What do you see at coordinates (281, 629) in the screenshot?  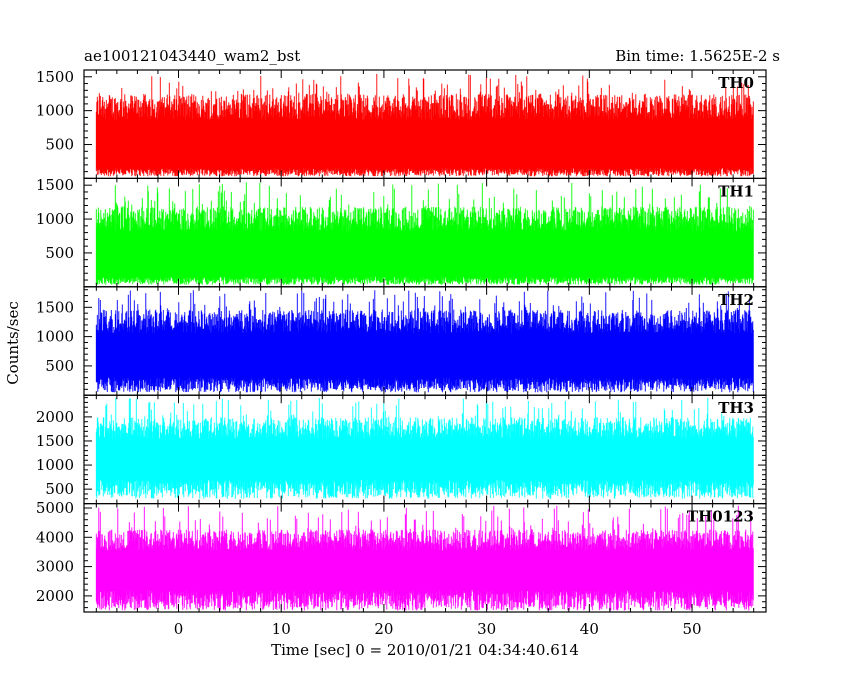 I see `x-tick-label: 10` at bounding box center [281, 629].